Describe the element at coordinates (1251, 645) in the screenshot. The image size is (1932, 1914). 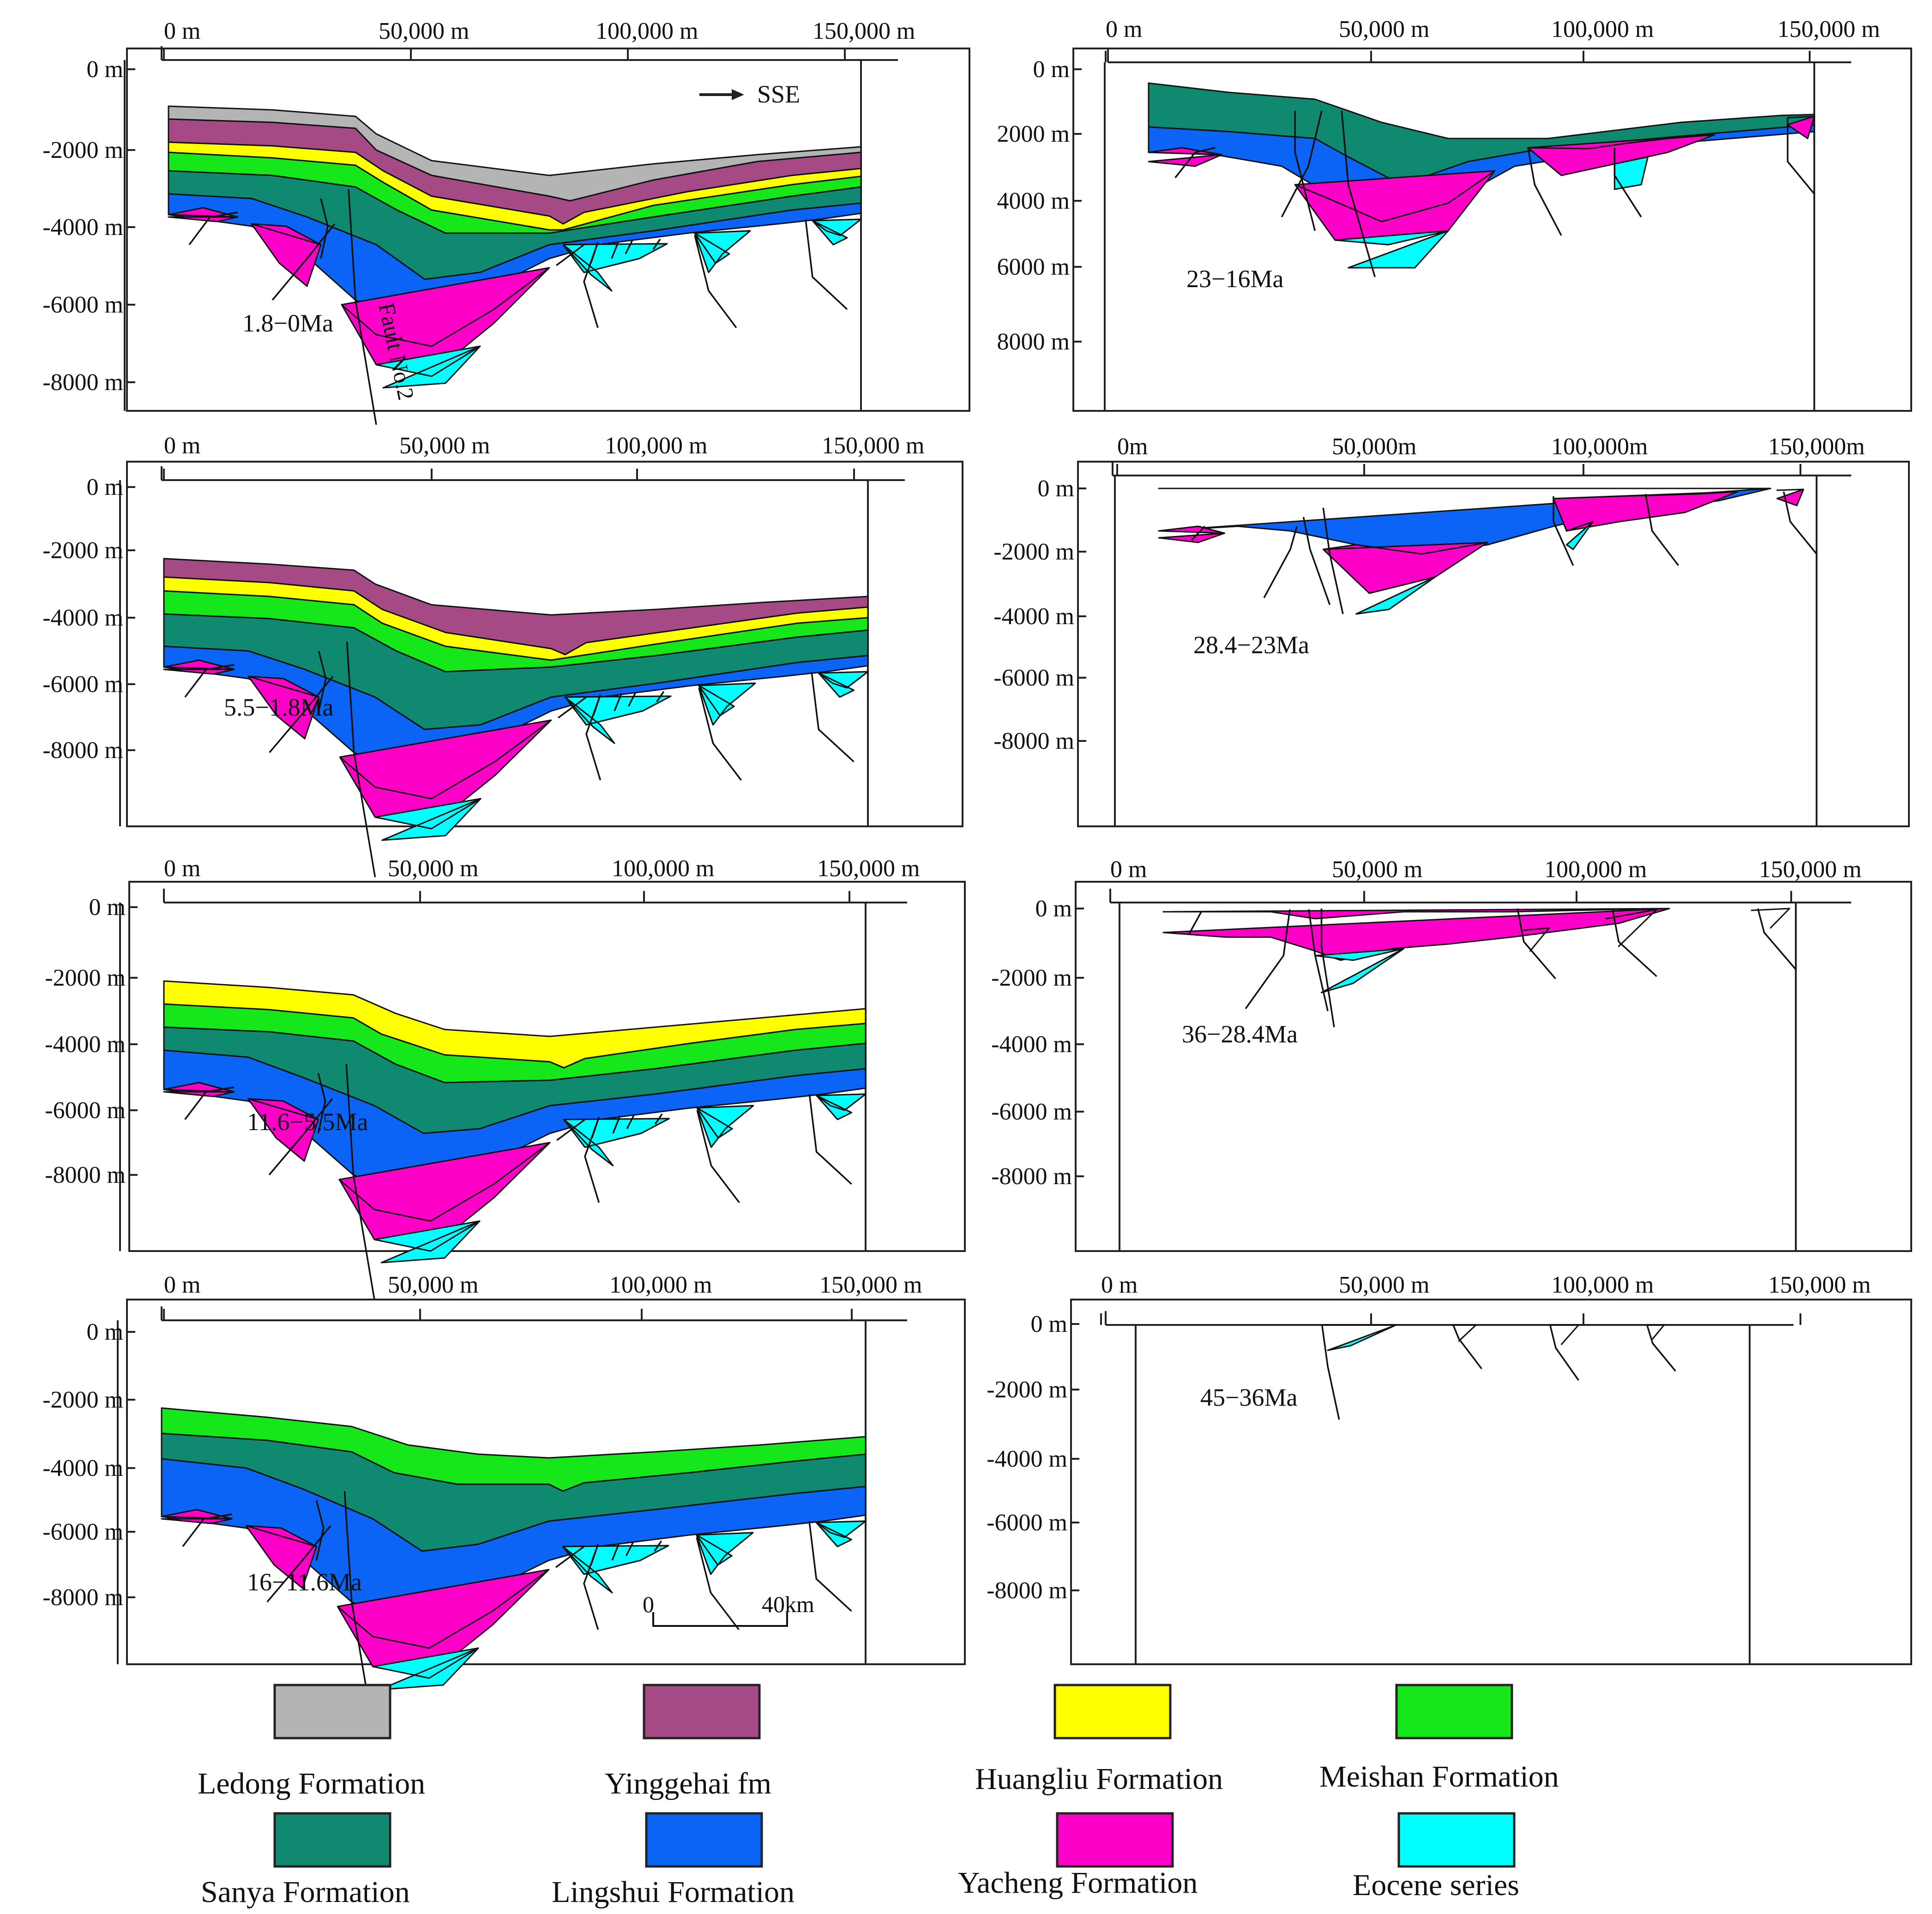
I see `age-label: 28.4−23Ma` at that location.